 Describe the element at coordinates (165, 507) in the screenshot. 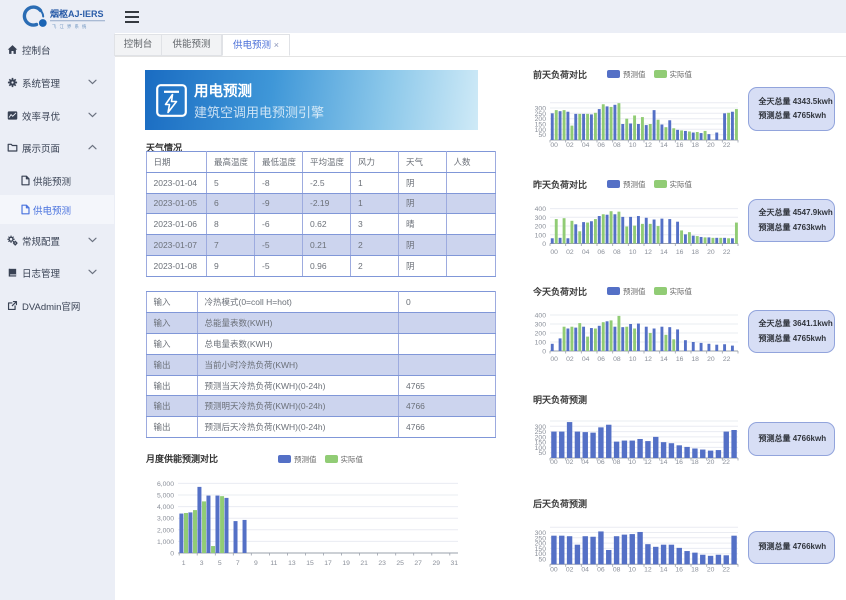

I see `svg-text: 4,000` at that location.